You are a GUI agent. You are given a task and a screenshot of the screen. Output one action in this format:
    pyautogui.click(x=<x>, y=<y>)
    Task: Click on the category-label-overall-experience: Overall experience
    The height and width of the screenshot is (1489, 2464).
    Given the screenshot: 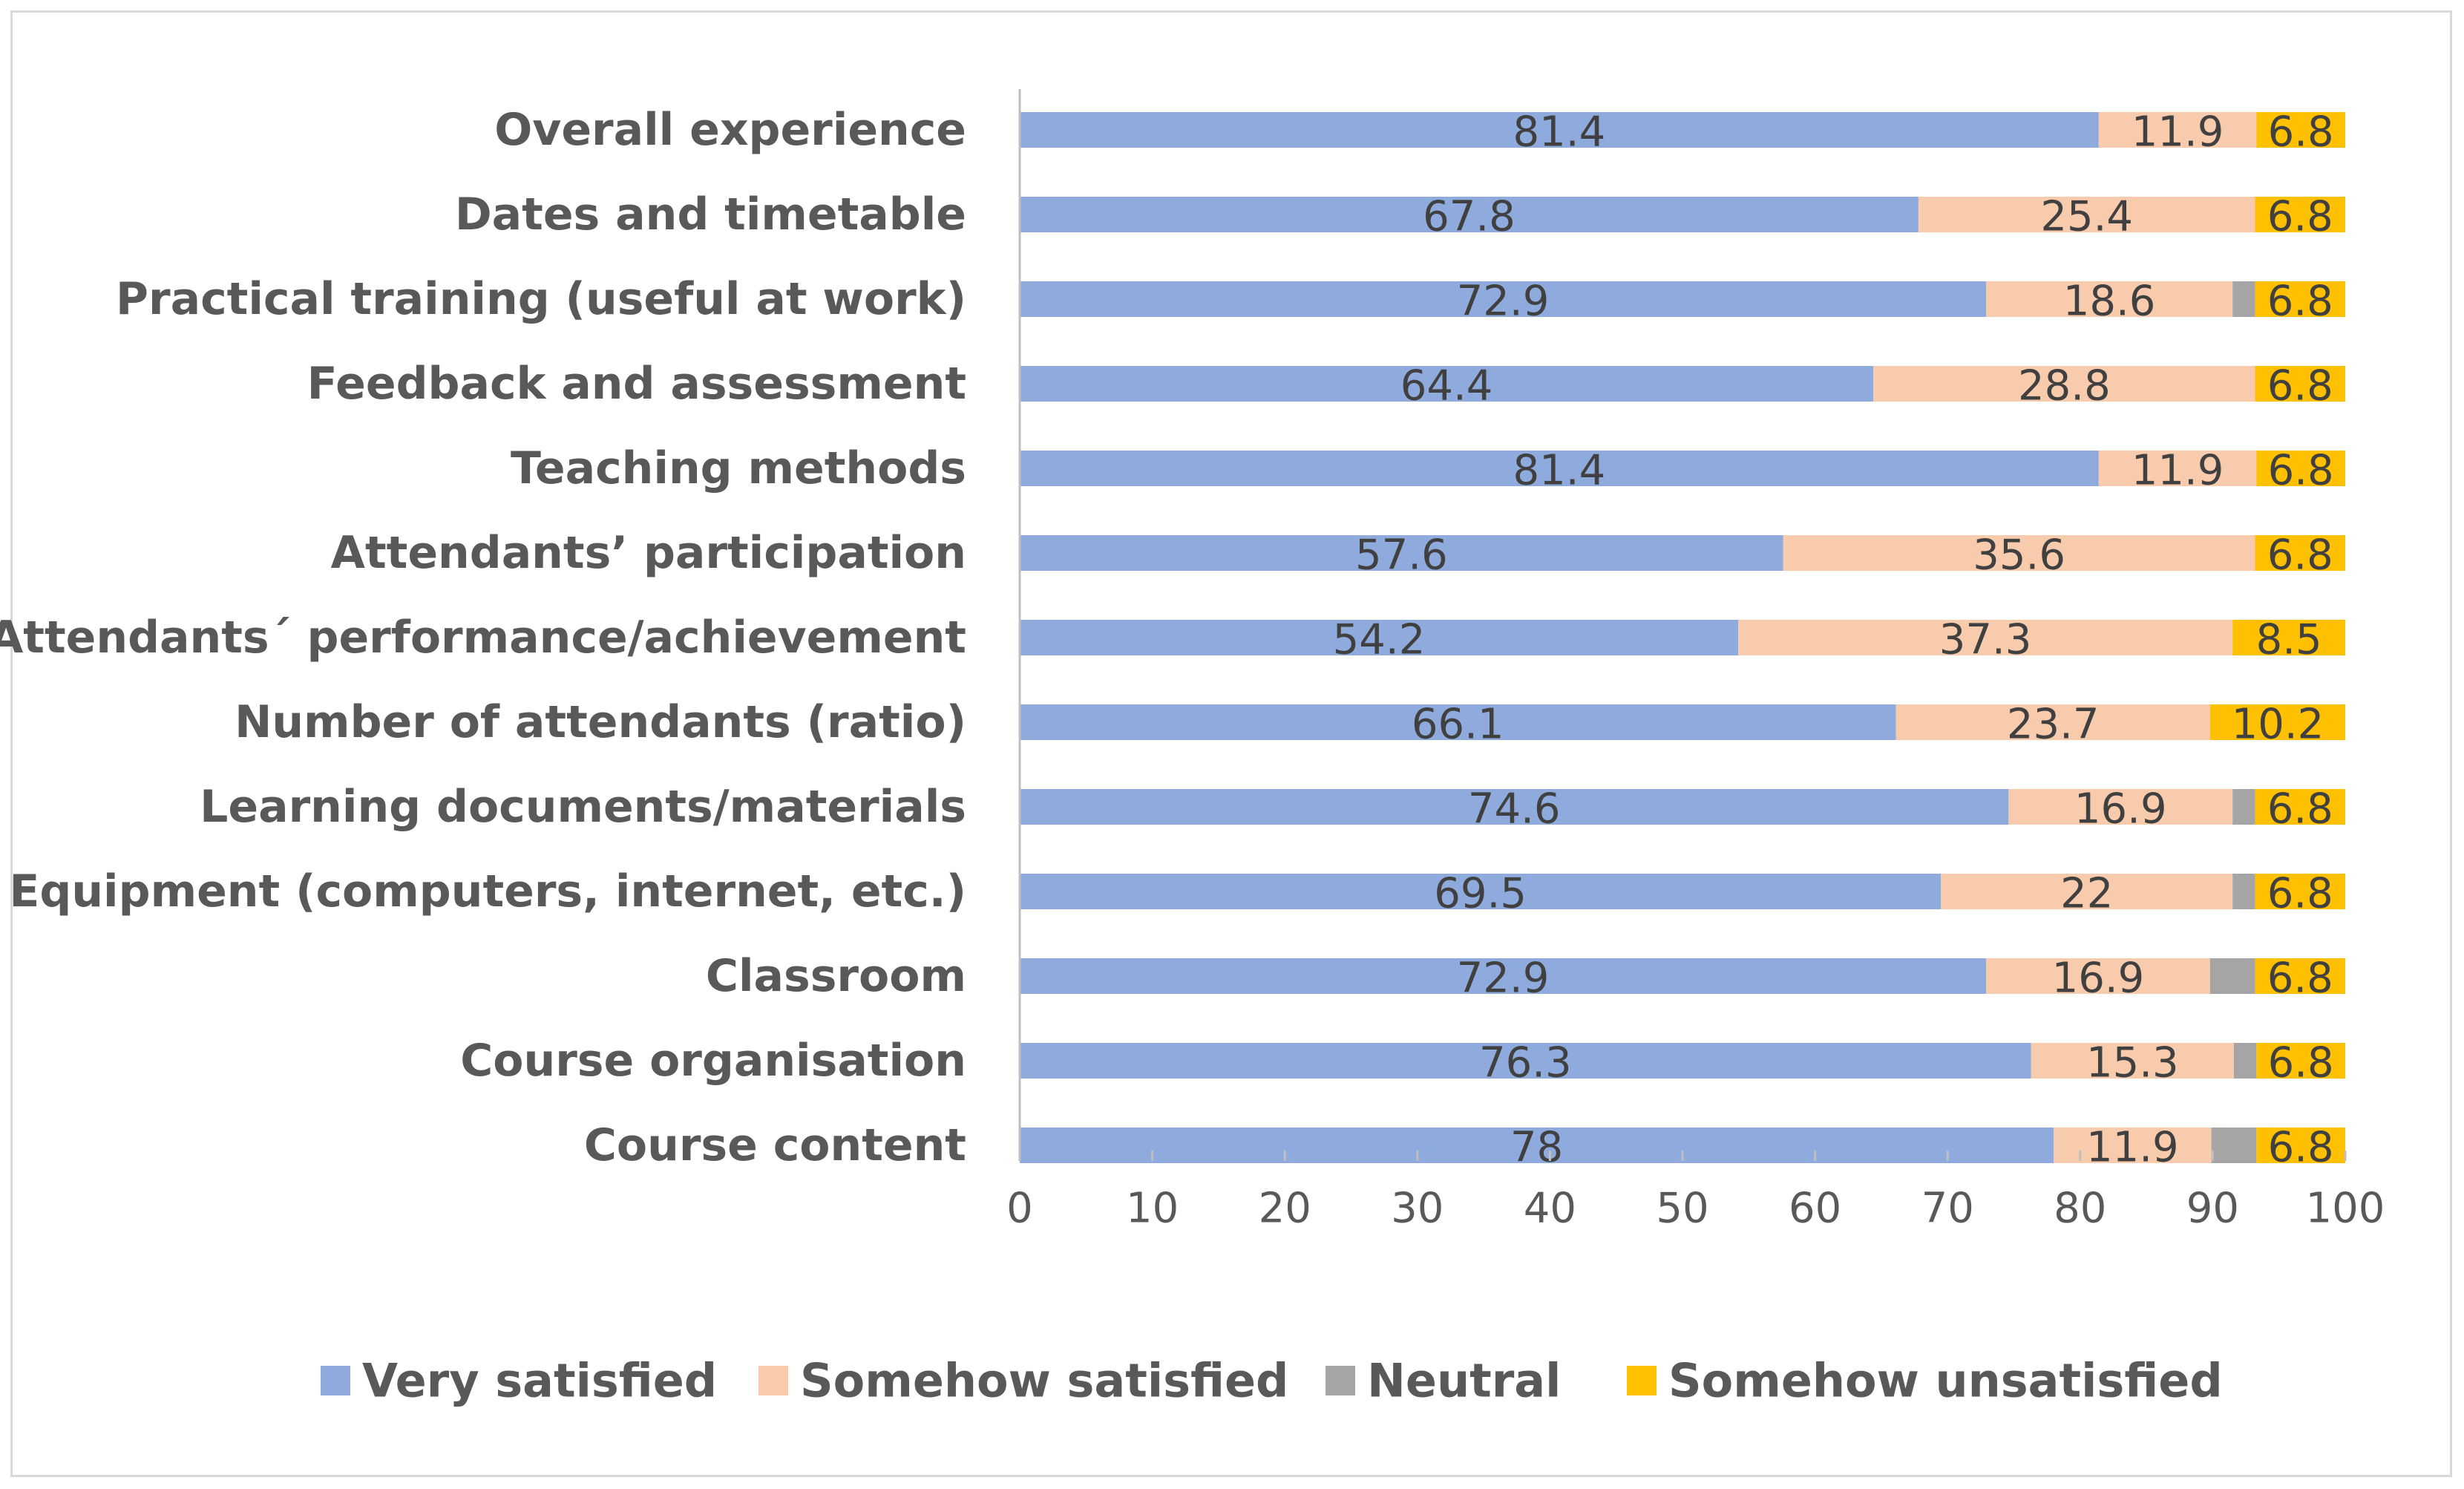 What is the action you would take?
    pyautogui.click(x=730, y=130)
    